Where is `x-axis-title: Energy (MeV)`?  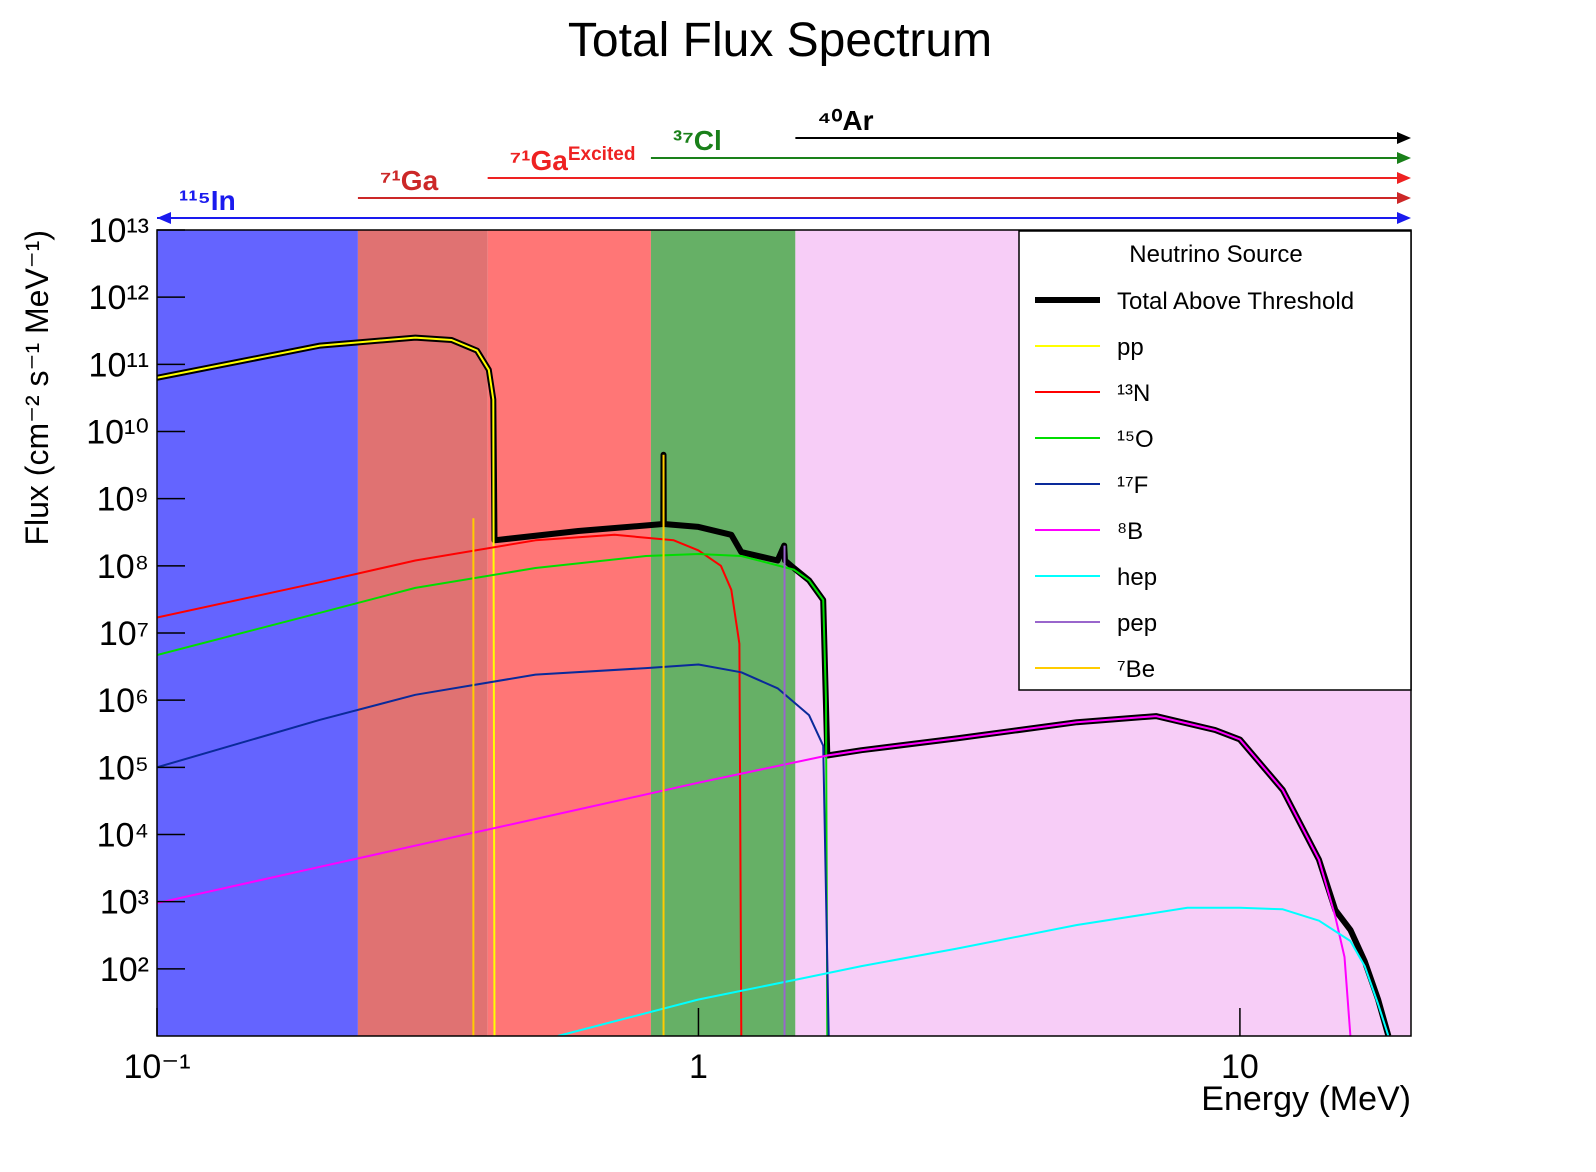 x-axis-title: Energy (MeV) is located at coordinates (1306, 1099).